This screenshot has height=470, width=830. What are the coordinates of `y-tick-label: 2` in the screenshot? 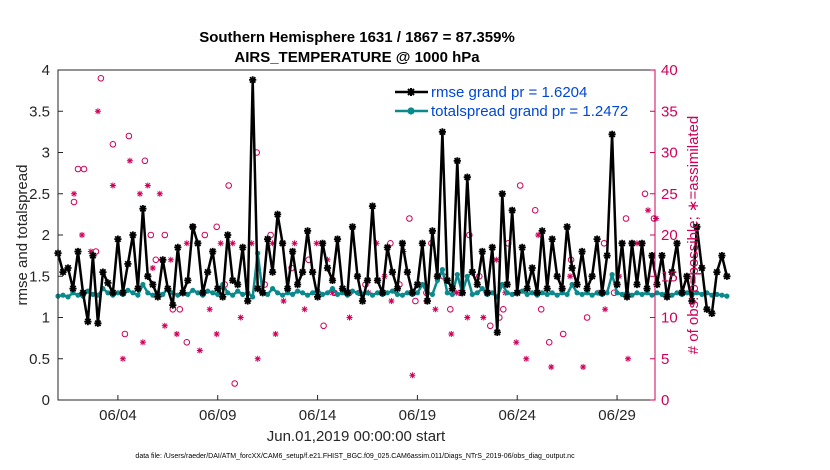 It's located at (46, 235).